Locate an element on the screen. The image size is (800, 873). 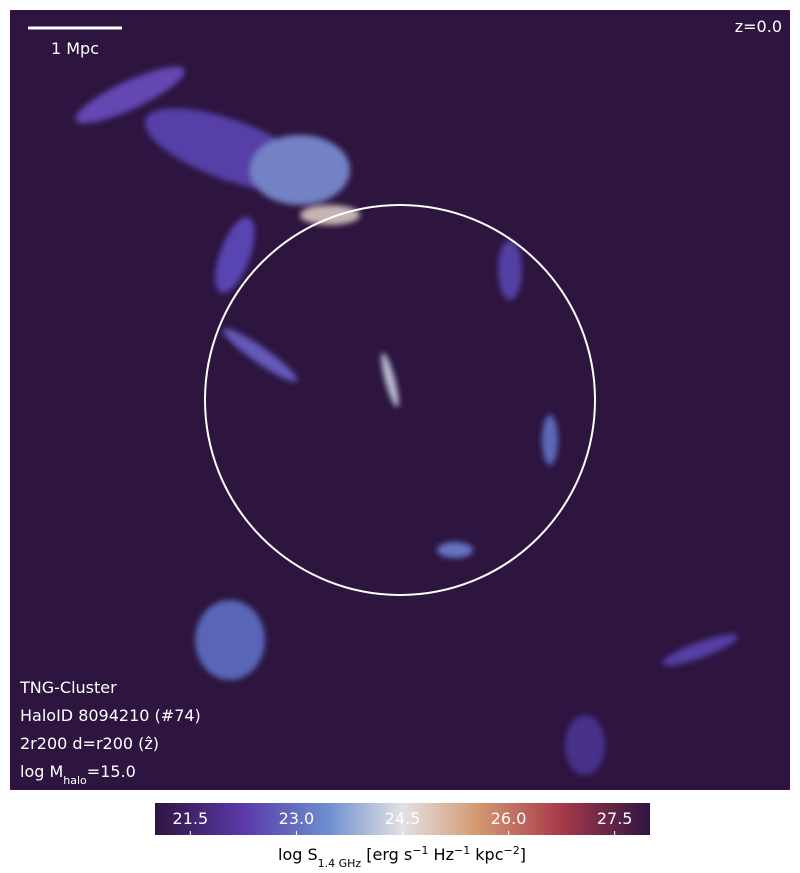
redshift-label: z=0.0 is located at coordinates (758, 26).